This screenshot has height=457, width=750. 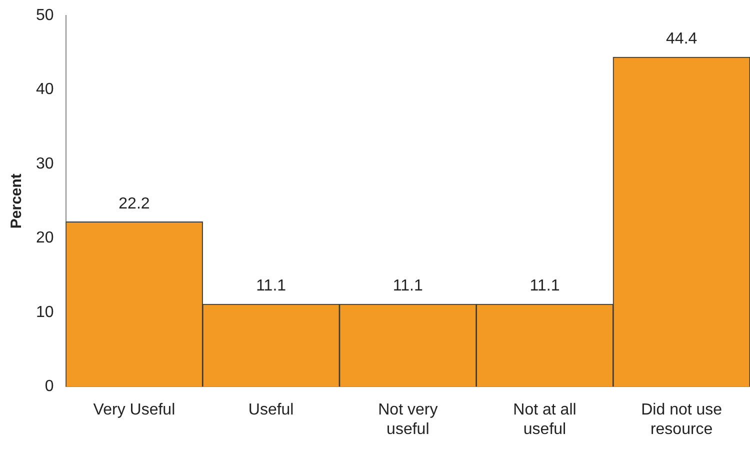 I want to click on y-tick-label: 20, so click(x=45, y=238).